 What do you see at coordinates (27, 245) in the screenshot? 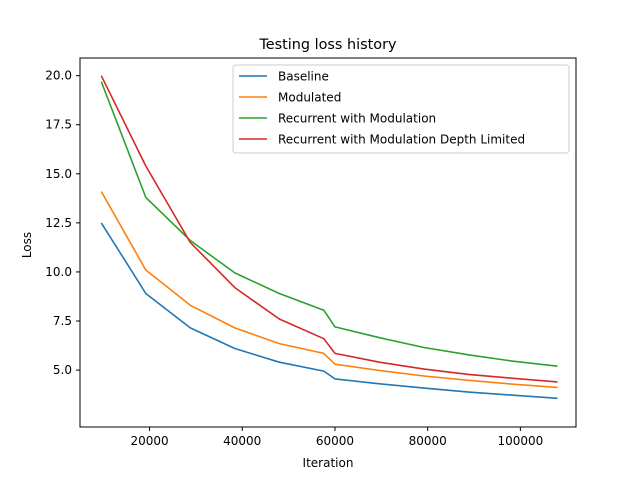
I see `y-axis-label: Loss` at bounding box center [27, 245].